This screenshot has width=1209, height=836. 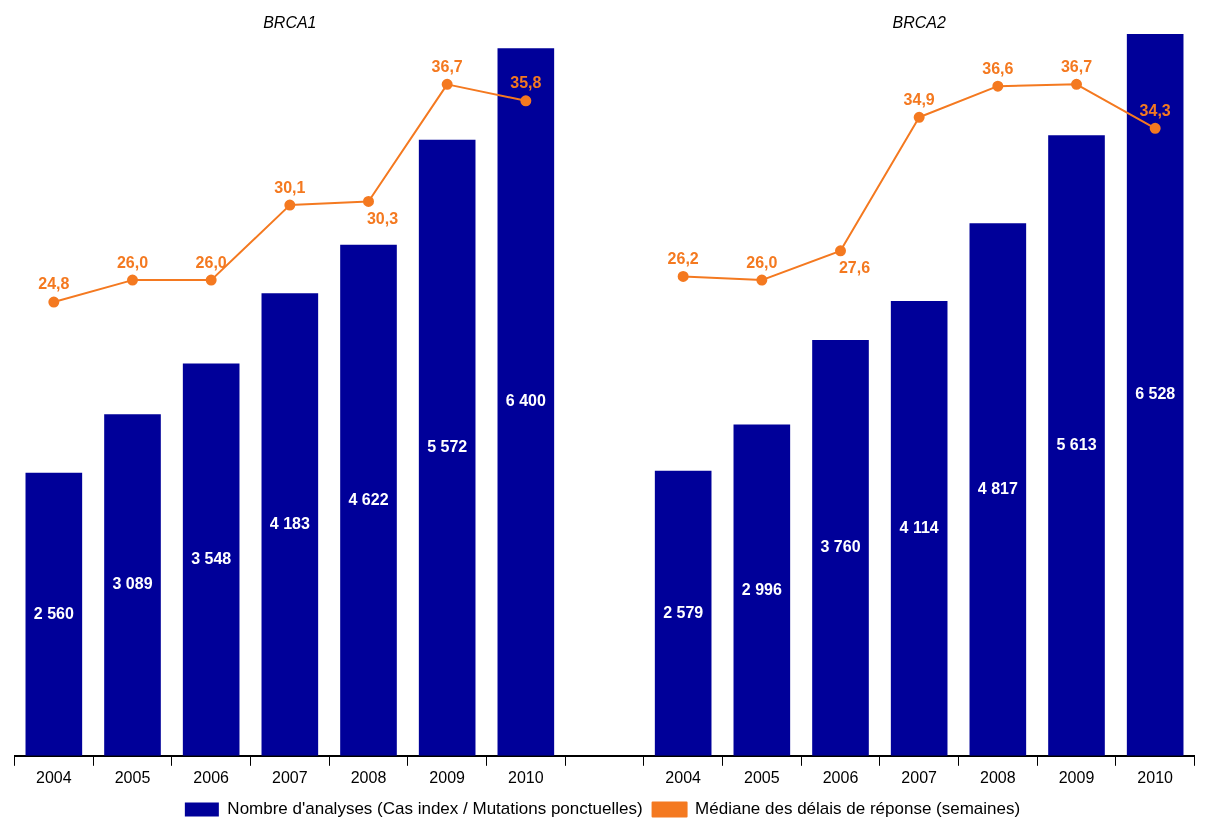 I want to click on data-label: 3 548, so click(x=211, y=559).